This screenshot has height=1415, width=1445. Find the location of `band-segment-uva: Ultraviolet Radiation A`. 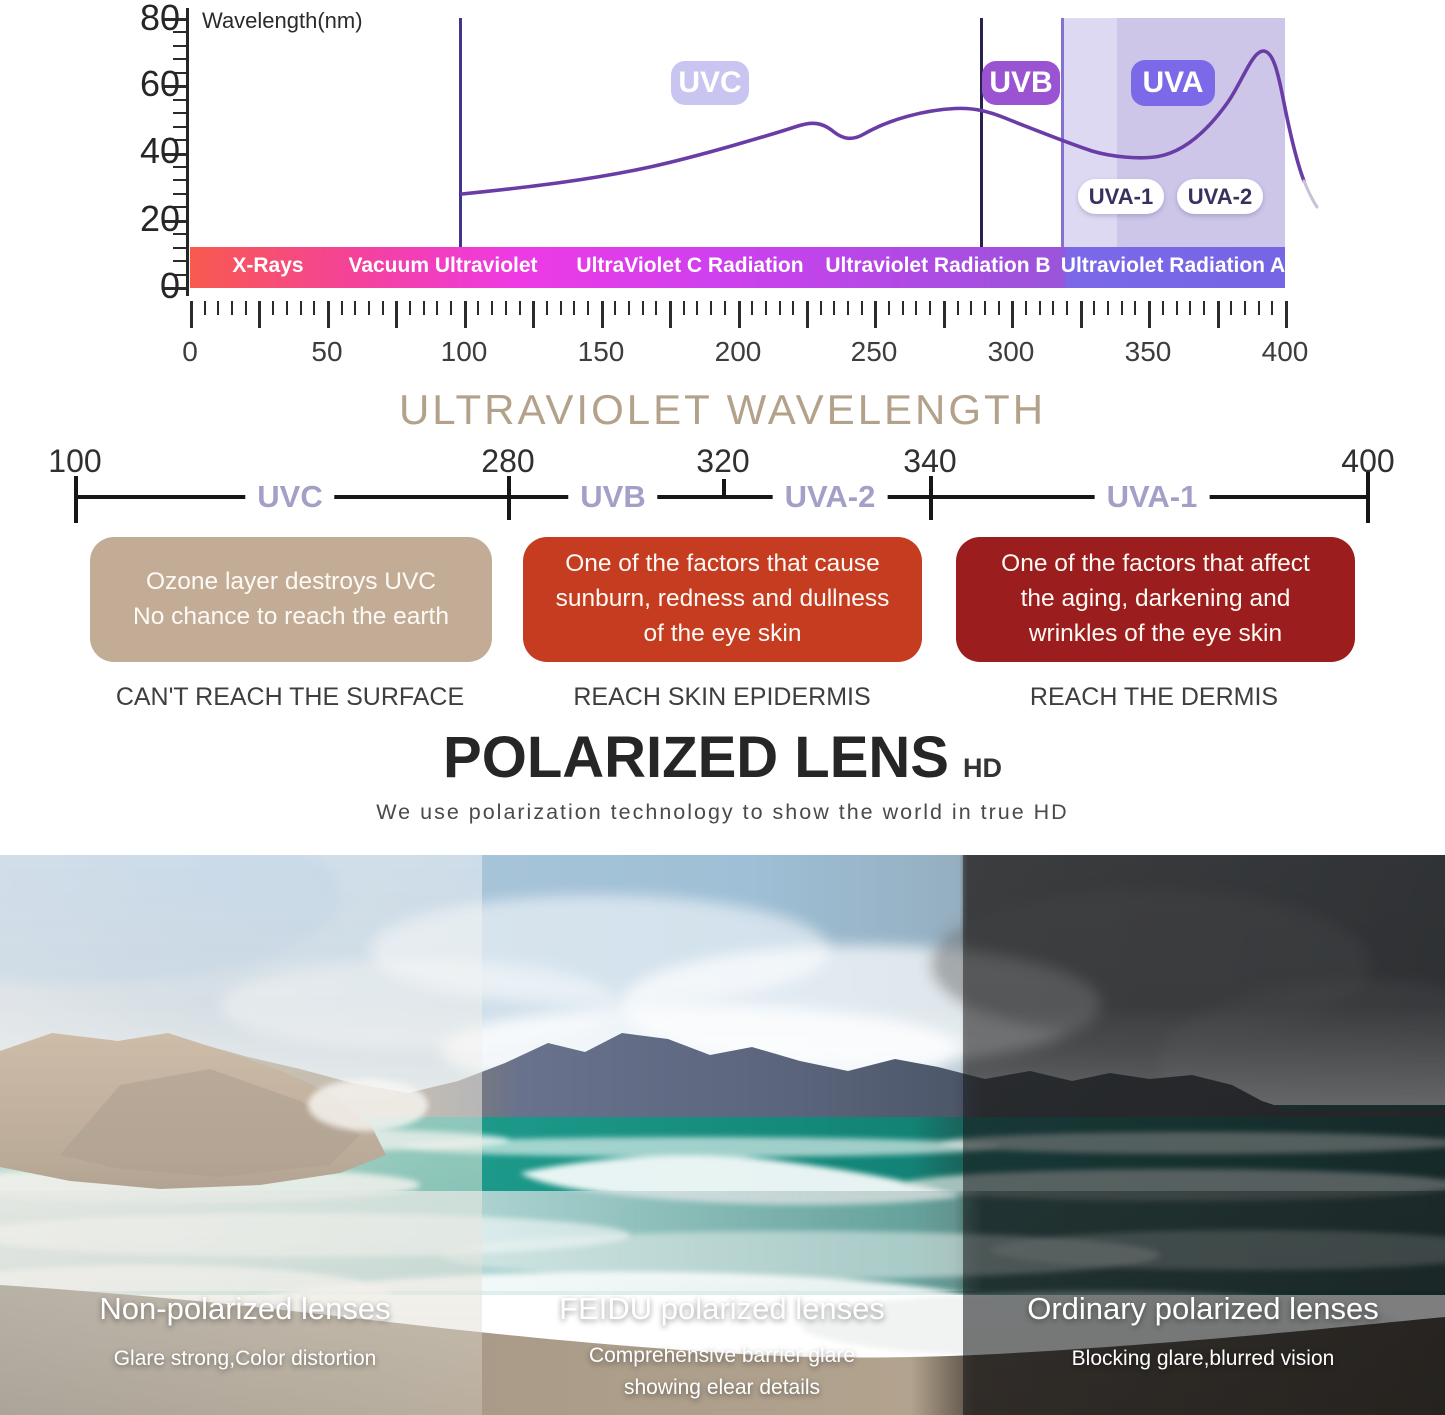

band-segment-uva: Ultraviolet Radiation A is located at coordinates (1173, 265).